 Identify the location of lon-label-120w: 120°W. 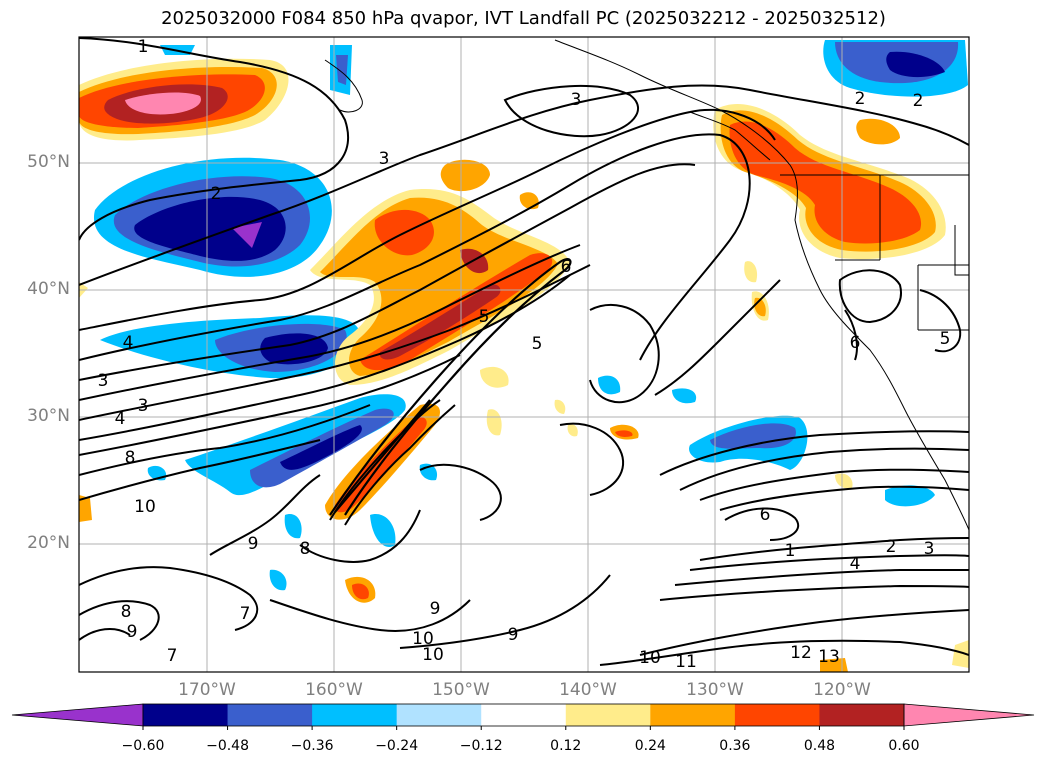
(842, 690).